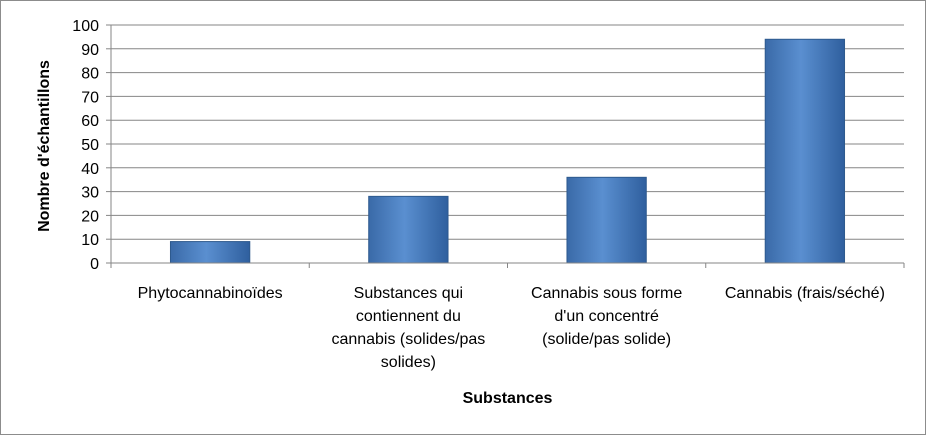  Describe the element at coordinates (85, 26) in the screenshot. I see `y-tick-label: 100` at that location.